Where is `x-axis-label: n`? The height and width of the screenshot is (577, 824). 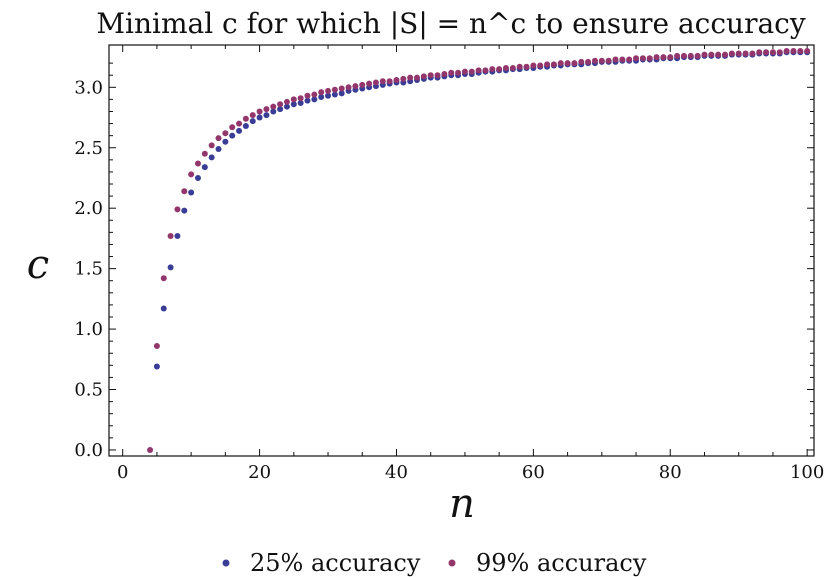 x-axis-label: n is located at coordinates (462, 504).